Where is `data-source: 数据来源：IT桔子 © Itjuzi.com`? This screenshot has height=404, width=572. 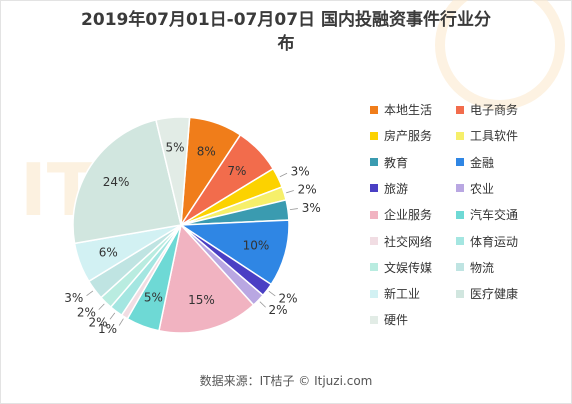 data-source: 数据来源：IT桔子 © Itjuzi.com is located at coordinates (286, 381).